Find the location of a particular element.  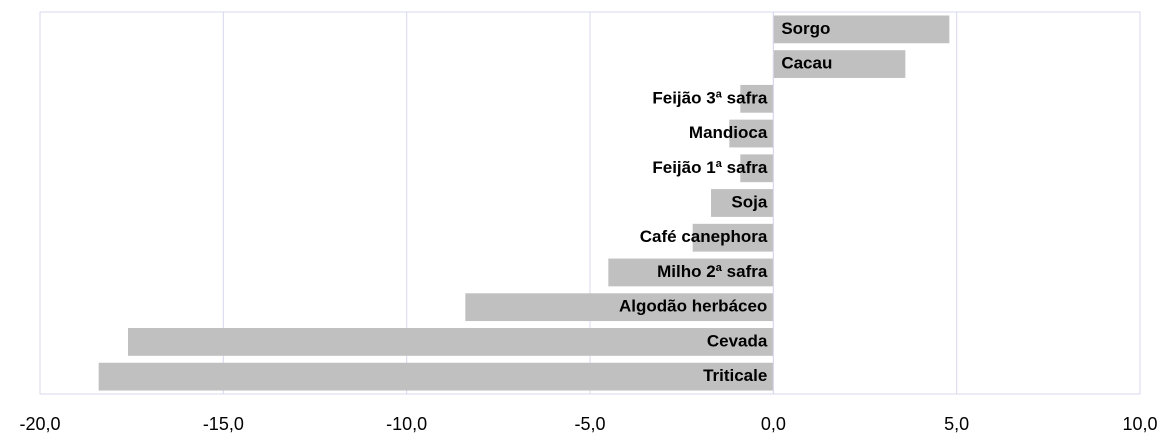

x-tick-label: -5,0 is located at coordinates (589, 424).